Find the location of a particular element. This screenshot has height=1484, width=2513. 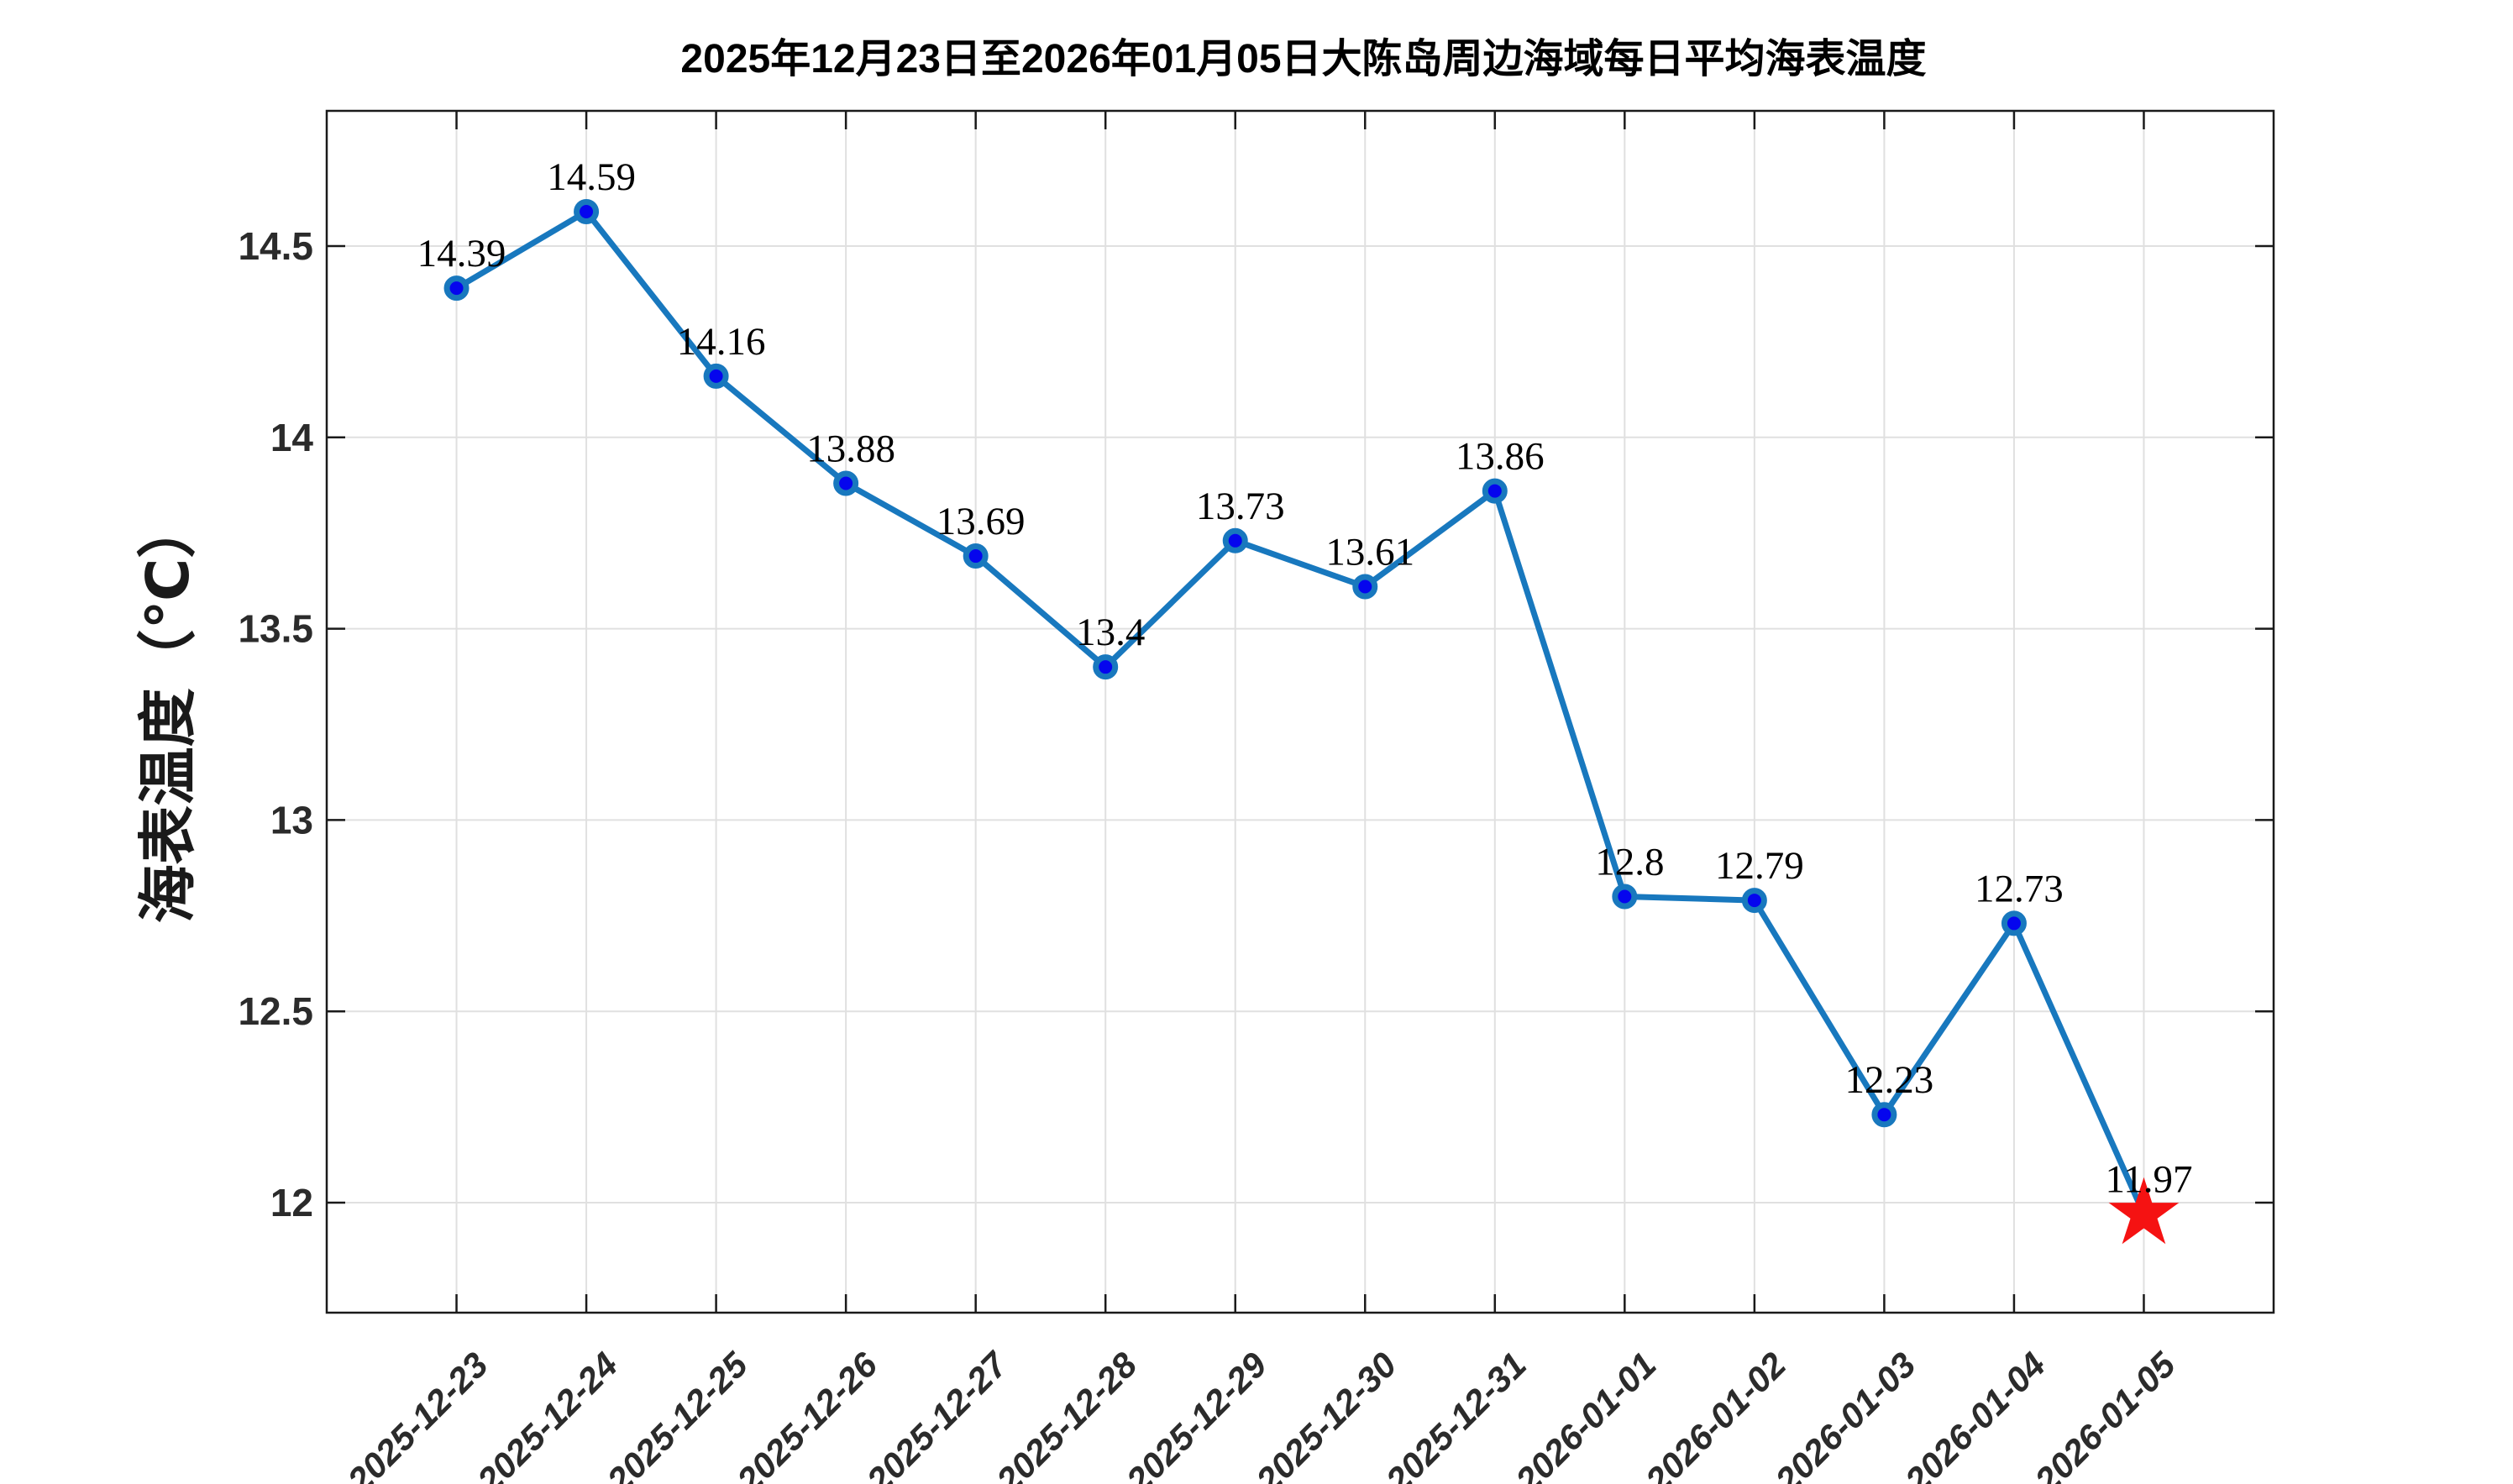

data-point-label: 13.69 is located at coordinates (981, 521).